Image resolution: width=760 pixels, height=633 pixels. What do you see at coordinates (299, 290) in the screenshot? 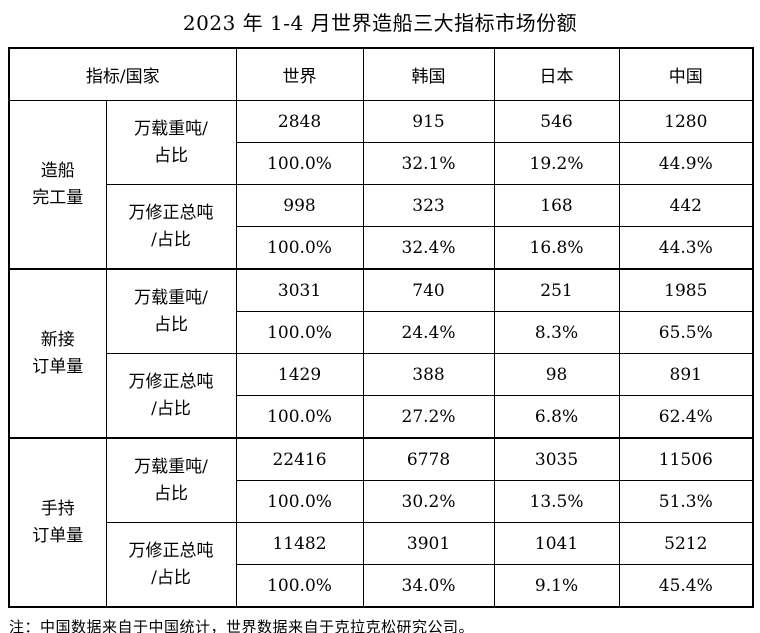
I see `value-cell: 3031` at bounding box center [299, 290].